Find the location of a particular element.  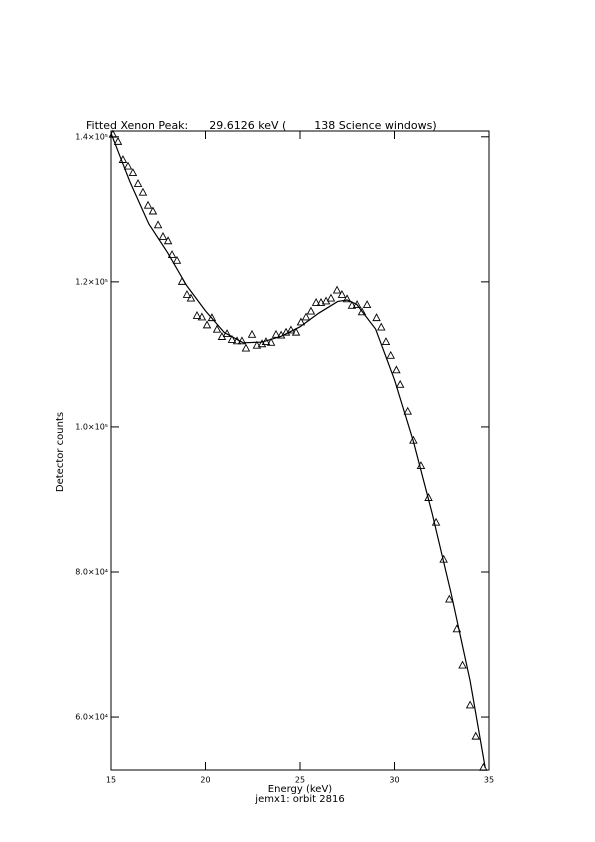

x-tick-label: 15 is located at coordinates (111, 780).